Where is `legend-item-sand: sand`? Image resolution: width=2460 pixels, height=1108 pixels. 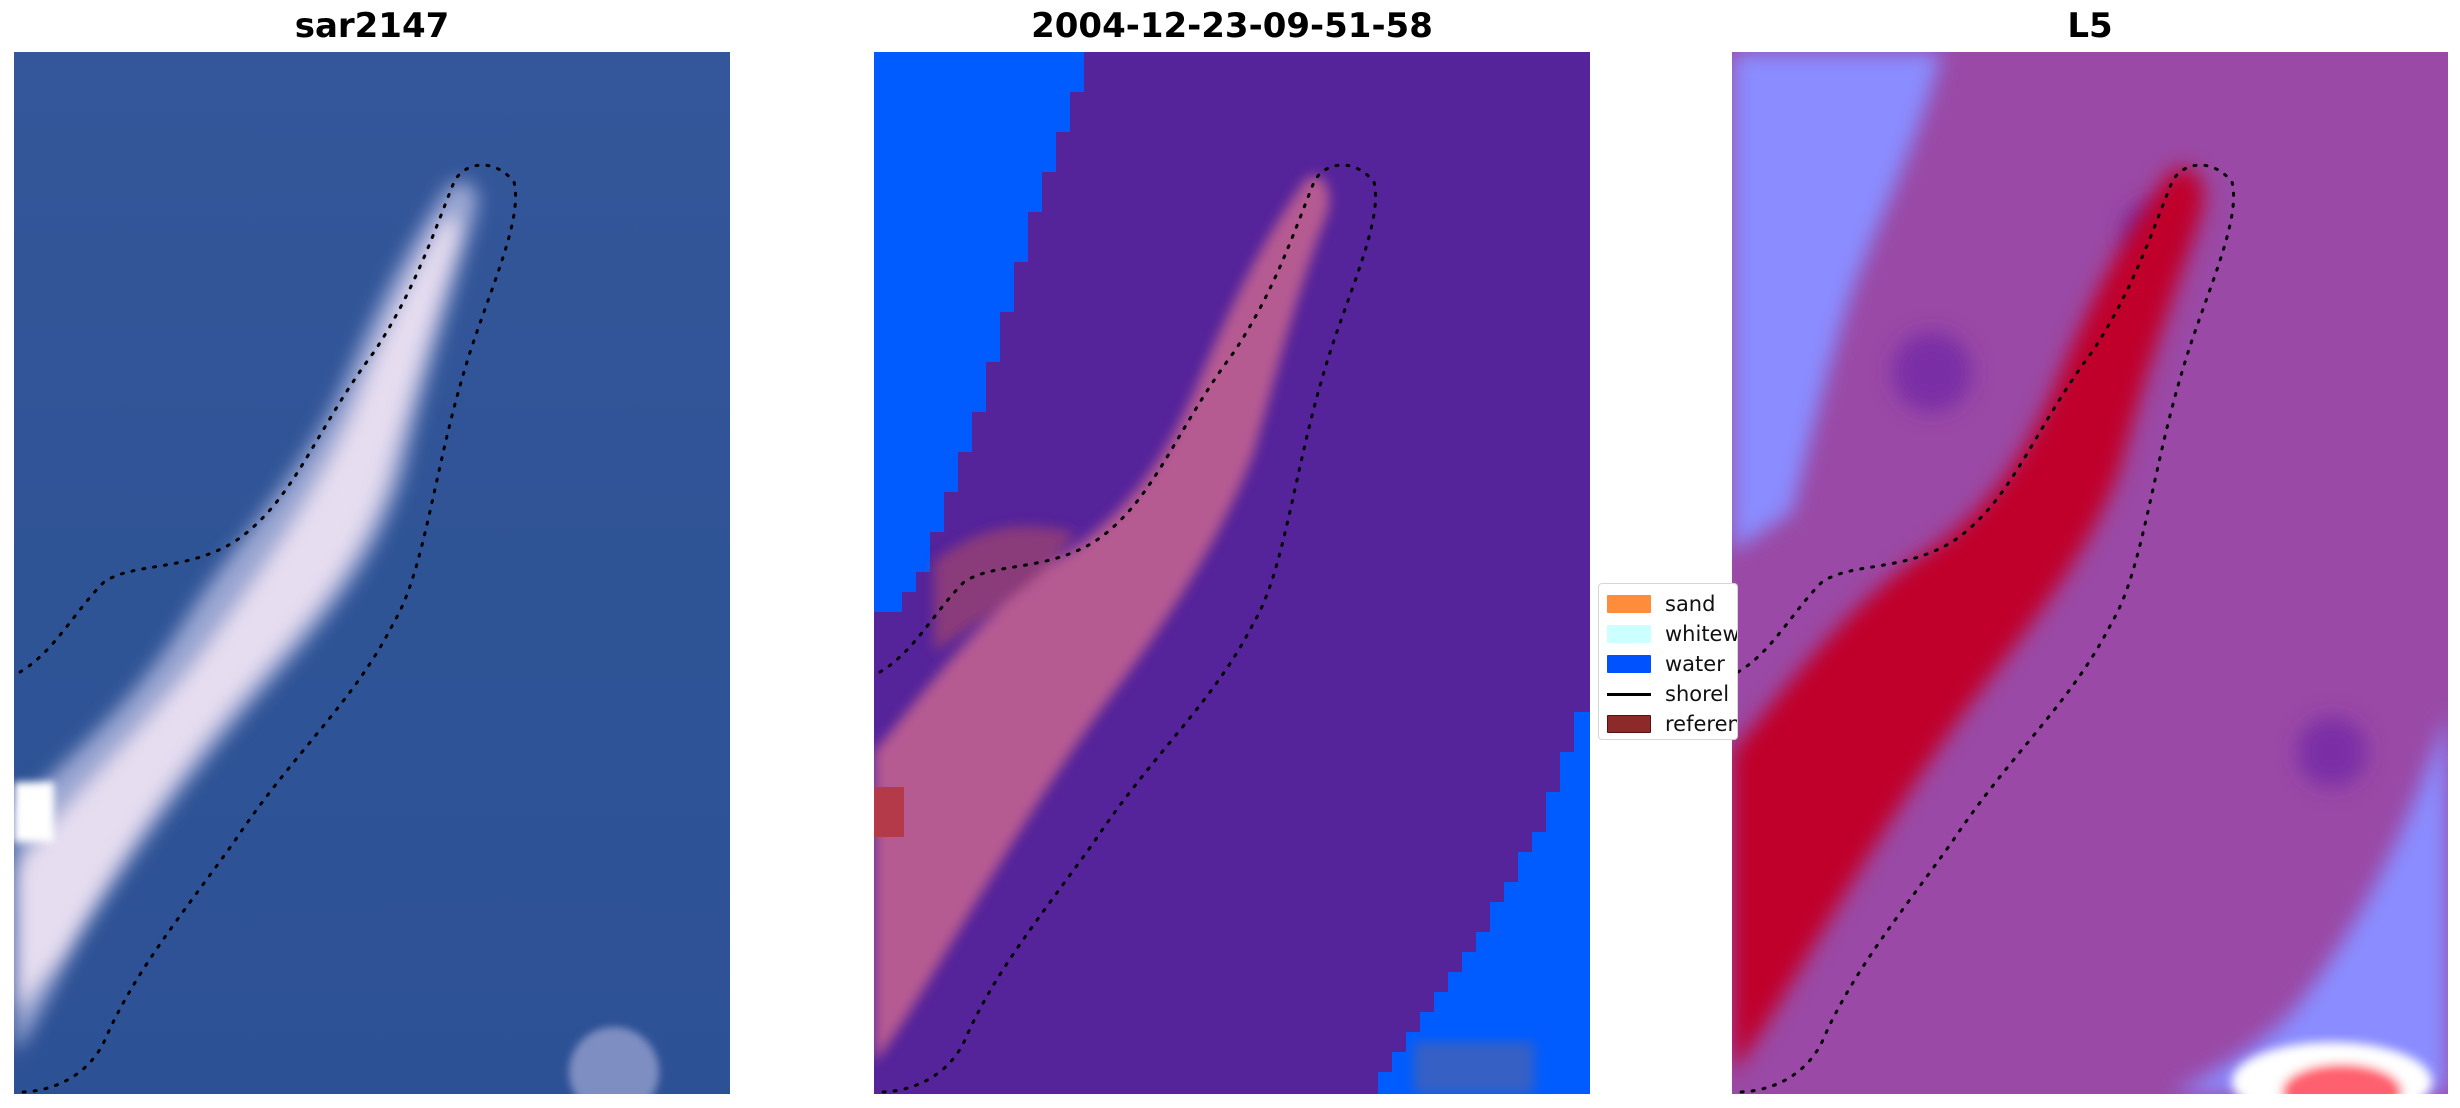 legend-item-sand: sand is located at coordinates (1661, 604).